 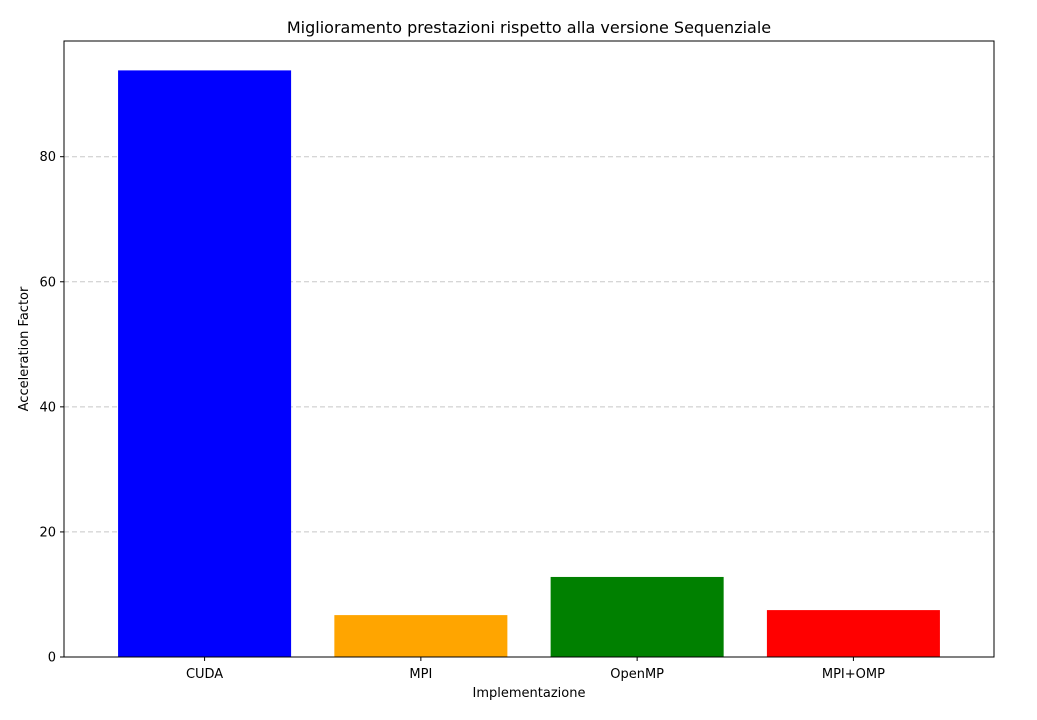 I want to click on x-tick-label: CUDA, so click(x=204, y=674).